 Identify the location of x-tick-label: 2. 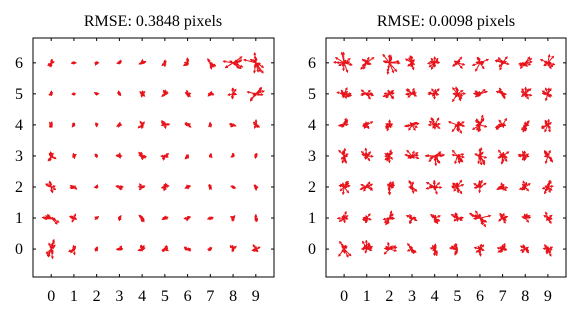
(389, 296).